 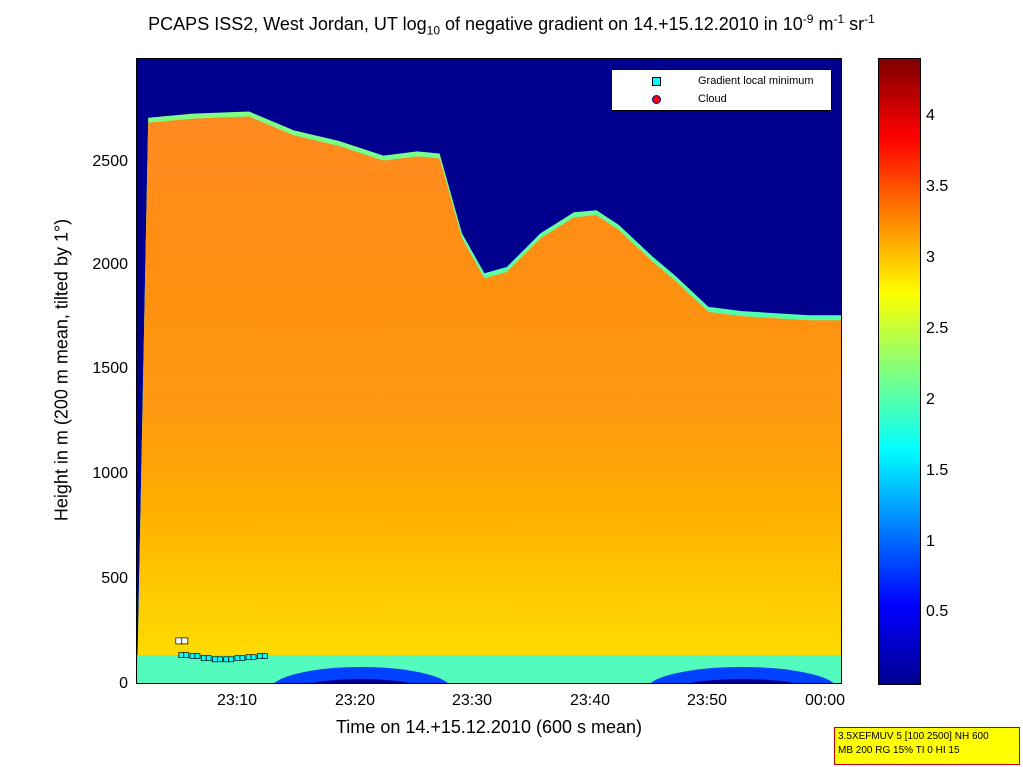 I want to click on x-tick-label: 23:10, so click(x=237, y=700).